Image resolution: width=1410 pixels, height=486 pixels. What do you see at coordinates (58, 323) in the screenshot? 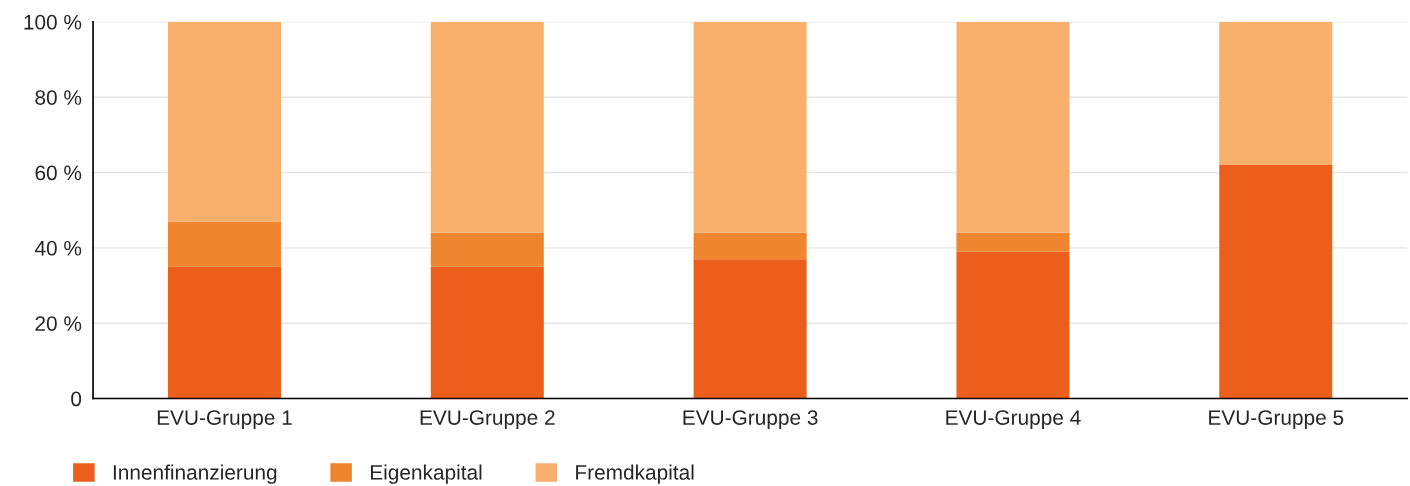
I see `y-tick-label: 20 %` at bounding box center [58, 323].